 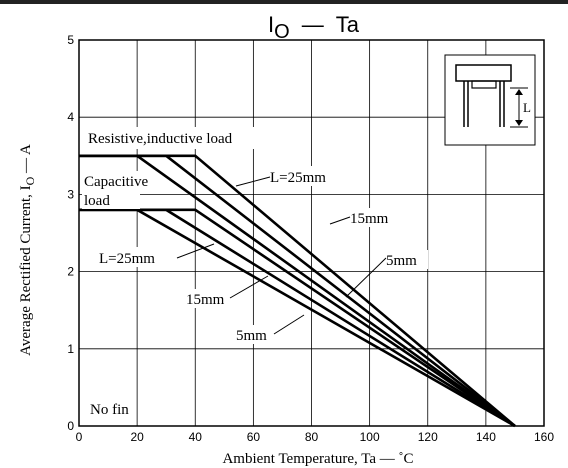 I want to click on label-no-fin: No fin, so click(x=109, y=410).